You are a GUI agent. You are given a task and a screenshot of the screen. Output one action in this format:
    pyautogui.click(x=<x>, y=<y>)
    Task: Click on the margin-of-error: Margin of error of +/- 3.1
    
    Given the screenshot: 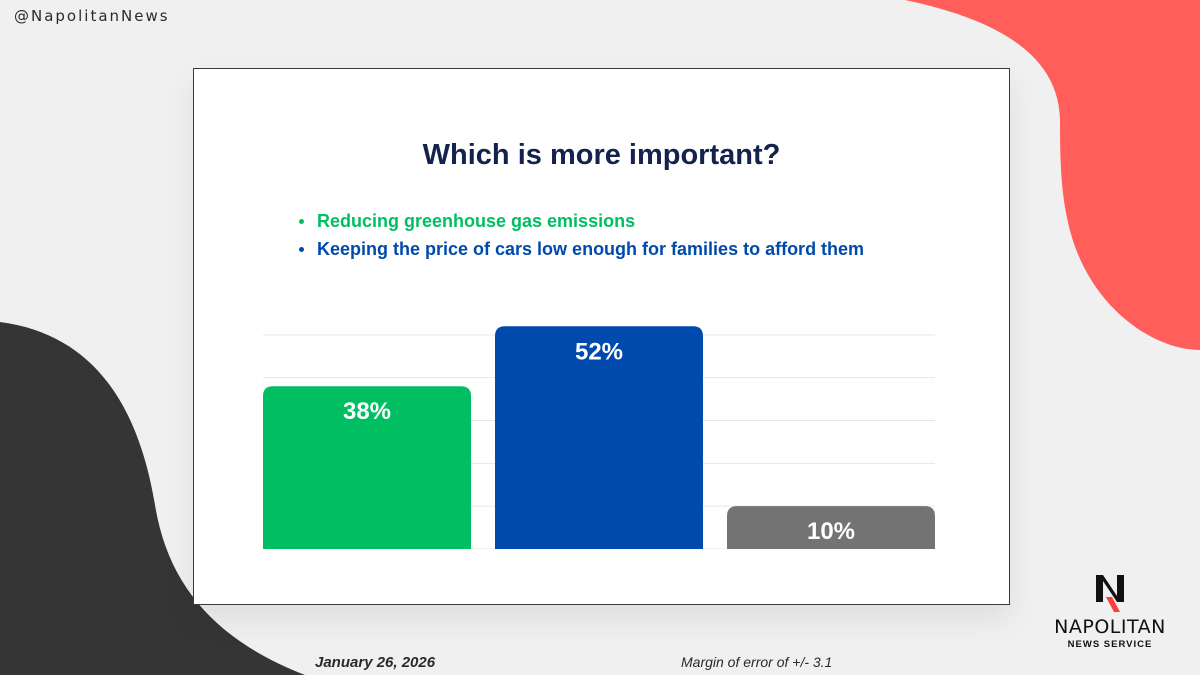 What is the action you would take?
    pyautogui.click(x=757, y=662)
    